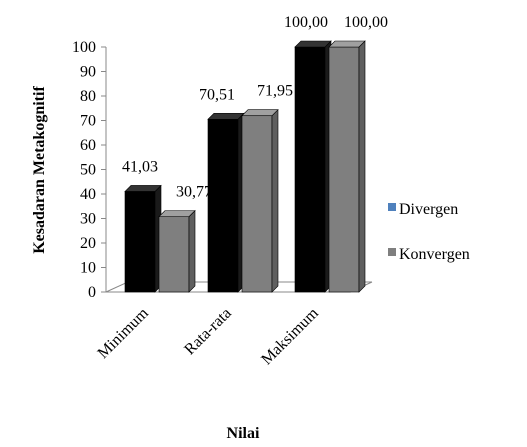  Describe the element at coordinates (84, 47) in the screenshot. I see `y-tick-label: 100` at that location.